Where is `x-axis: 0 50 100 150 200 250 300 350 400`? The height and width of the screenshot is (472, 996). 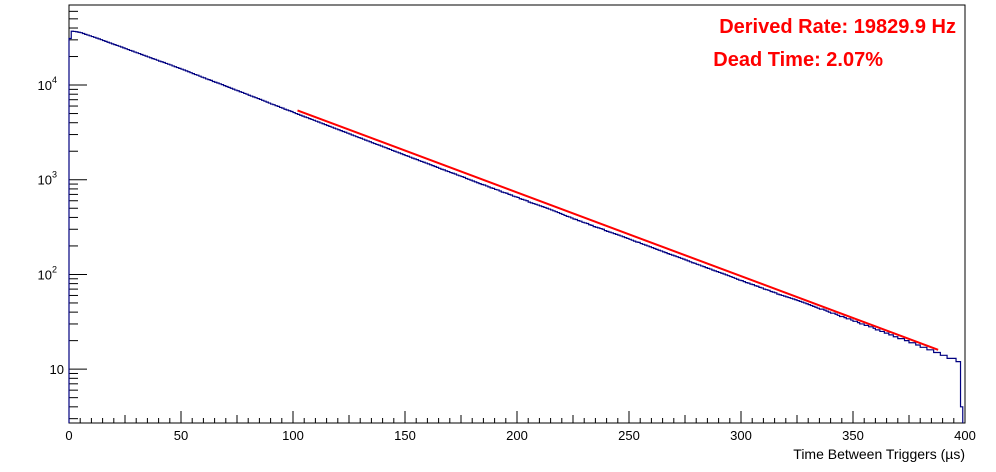 x-axis: 0 50 100 150 200 250 300 350 400 is located at coordinates (520, 427).